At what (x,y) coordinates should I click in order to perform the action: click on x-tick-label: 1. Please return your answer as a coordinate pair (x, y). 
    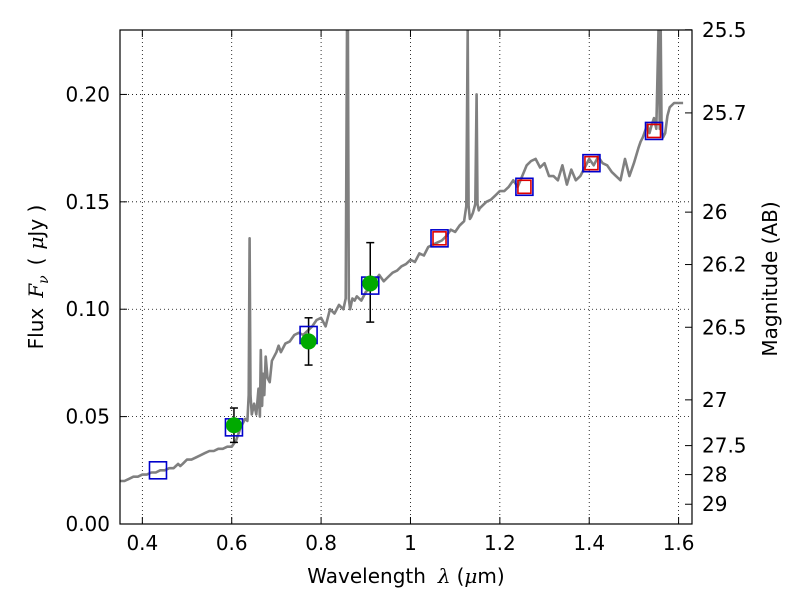
    Looking at the image, I should click on (410, 543).